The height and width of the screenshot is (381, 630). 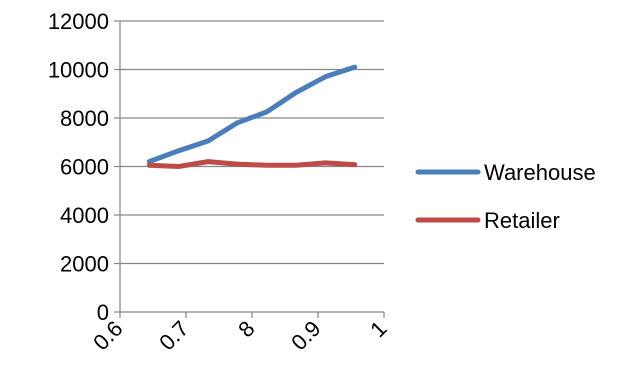 I want to click on y-tick-label: 10000, so click(x=78, y=70).